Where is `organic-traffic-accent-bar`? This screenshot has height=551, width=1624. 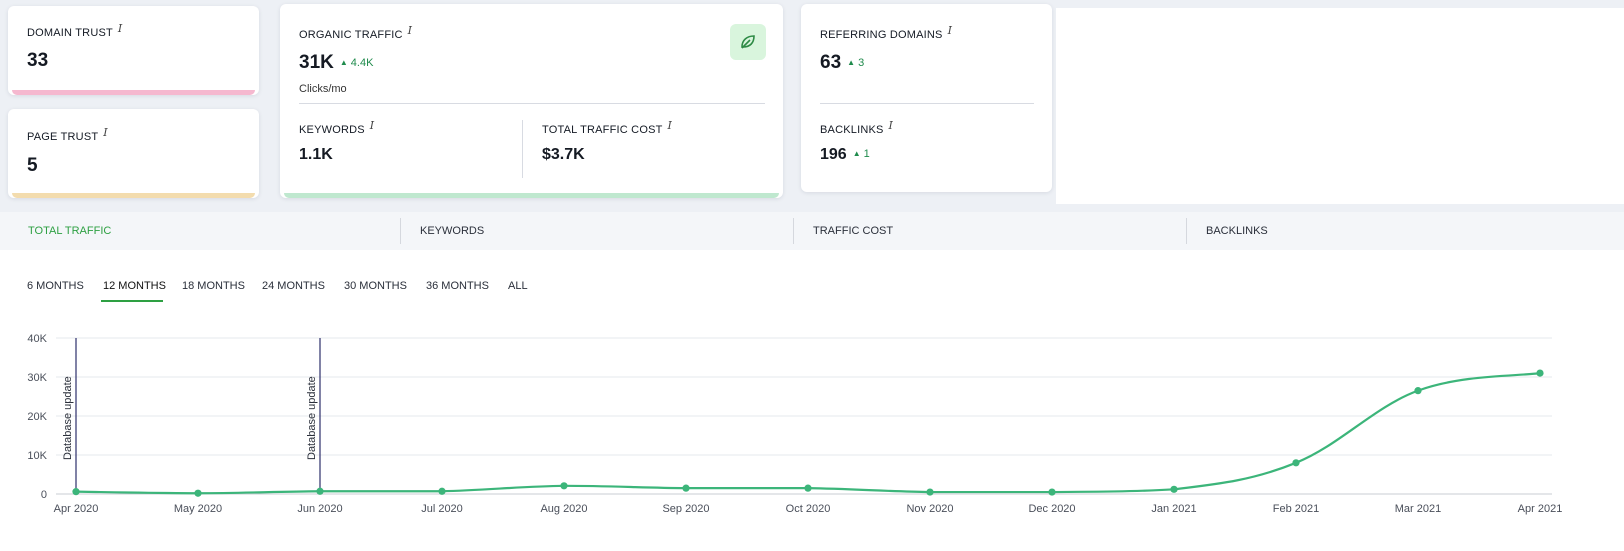 organic-traffic-accent-bar is located at coordinates (531, 195).